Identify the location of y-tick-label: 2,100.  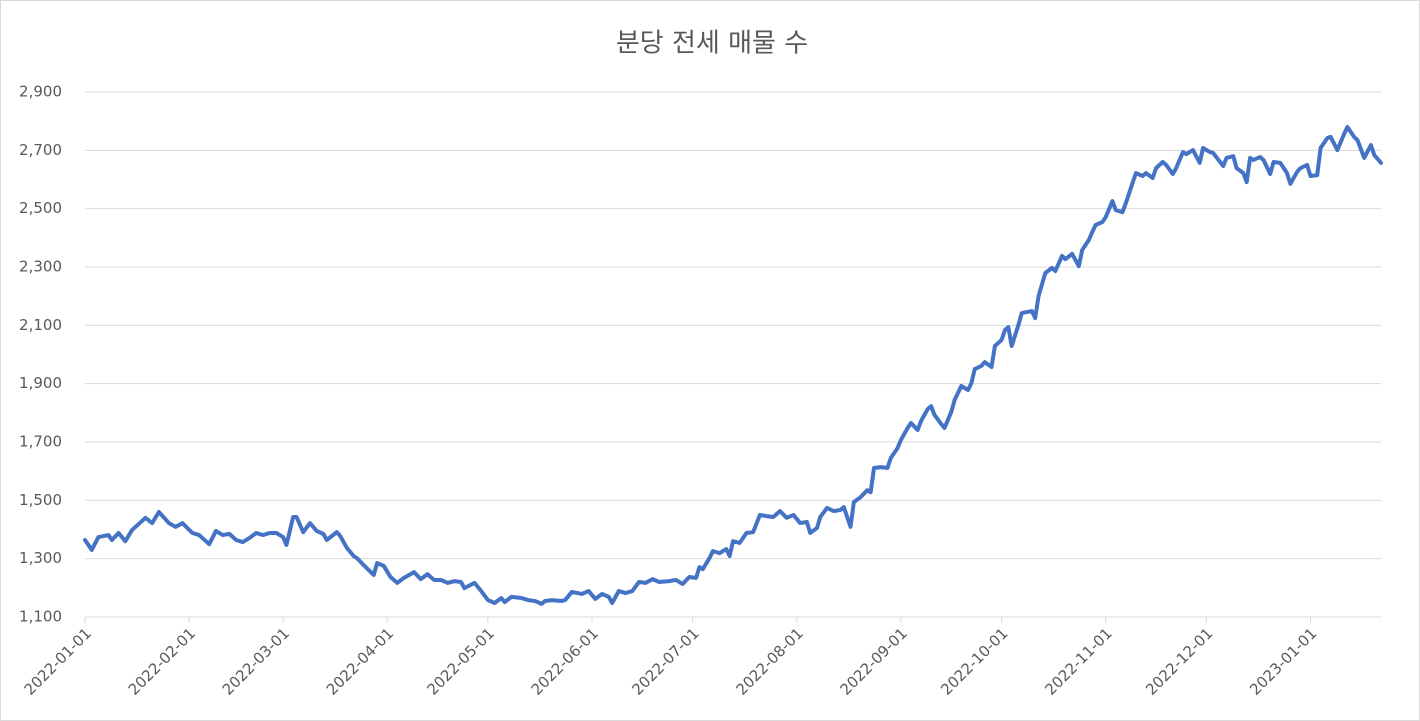
(40, 325).